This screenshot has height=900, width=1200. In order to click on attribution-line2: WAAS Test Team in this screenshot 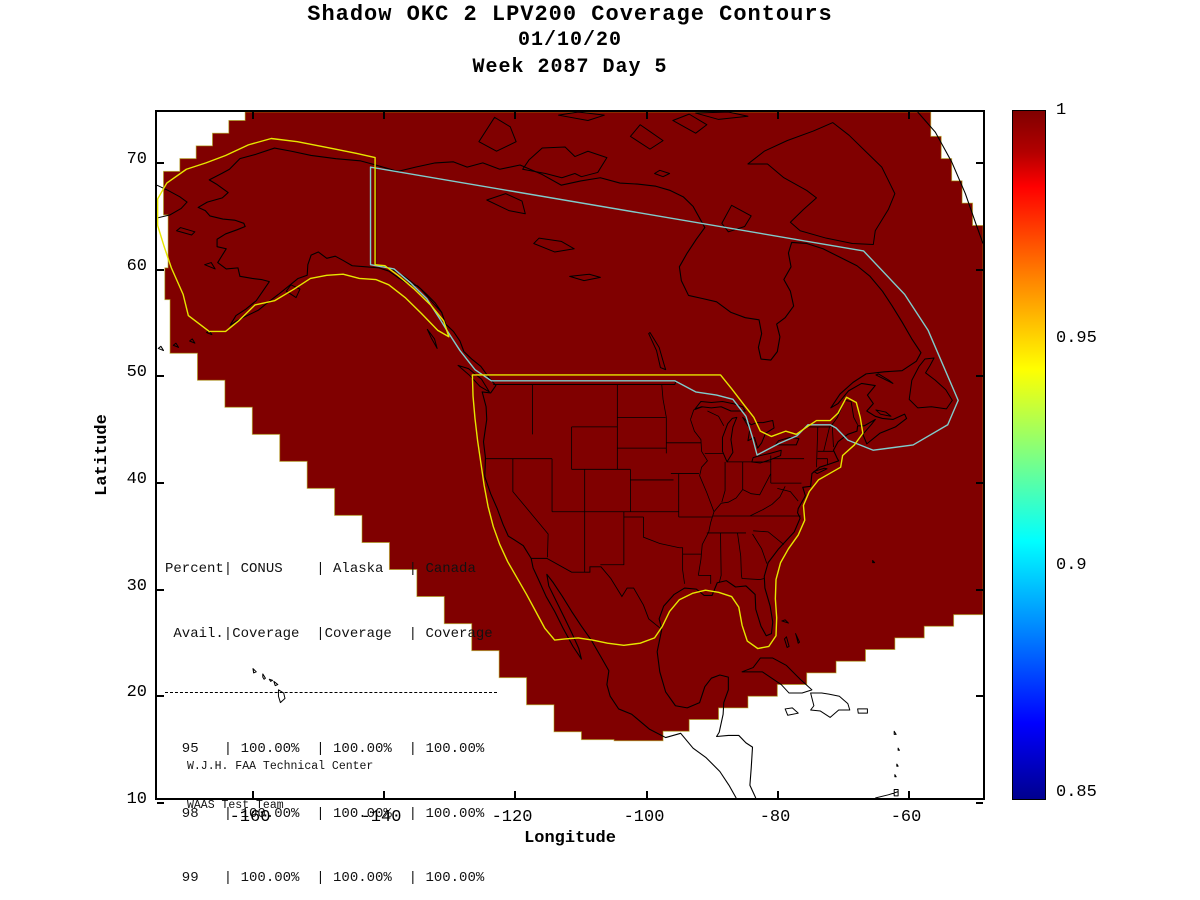, I will do `click(235, 805)`.